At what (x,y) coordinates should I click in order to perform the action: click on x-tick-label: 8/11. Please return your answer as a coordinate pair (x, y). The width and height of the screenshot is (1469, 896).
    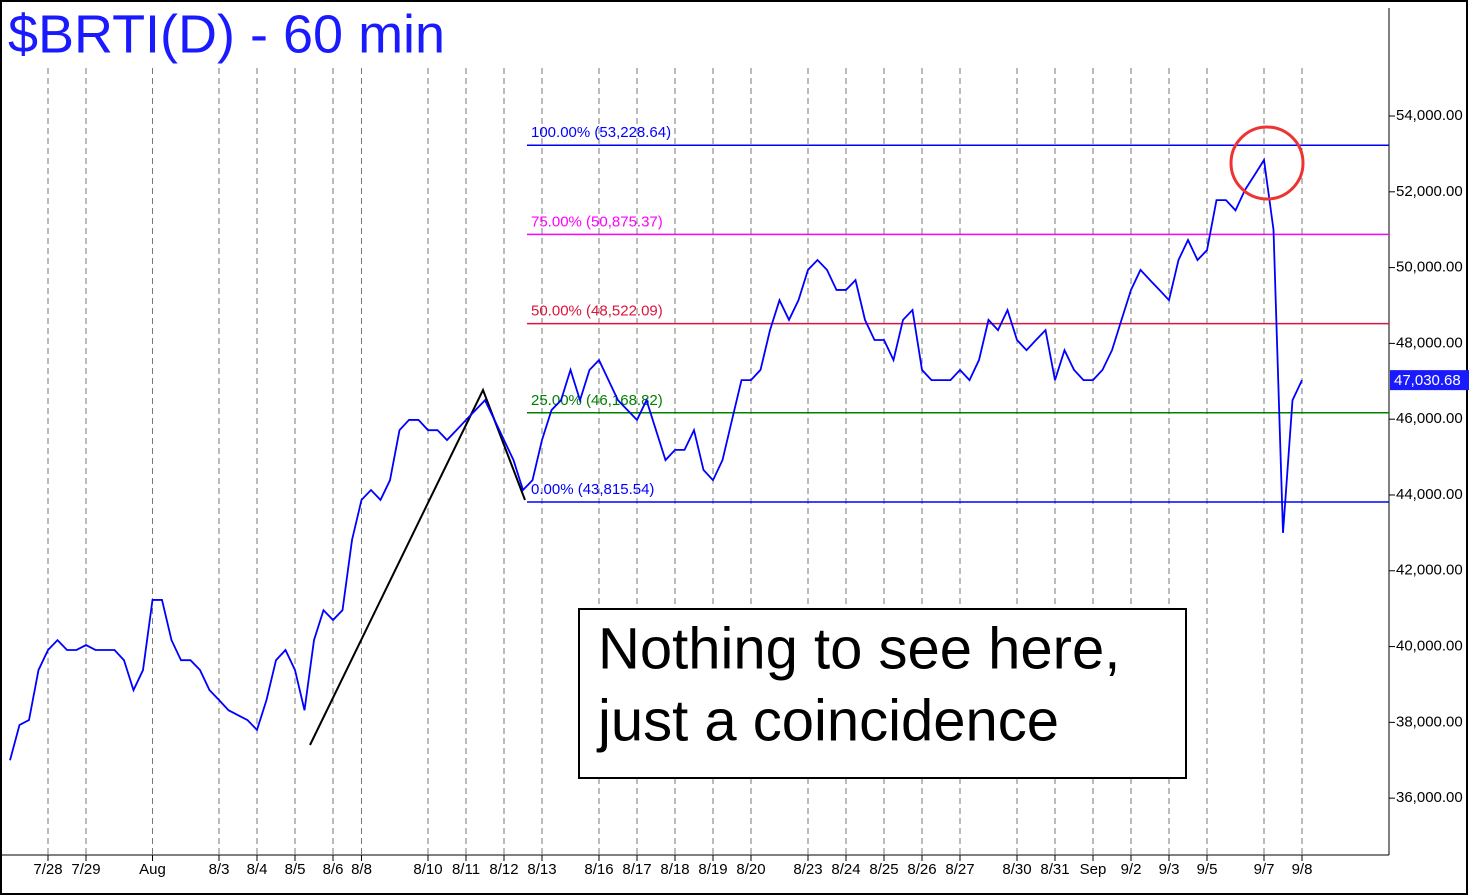
    Looking at the image, I should click on (466, 869).